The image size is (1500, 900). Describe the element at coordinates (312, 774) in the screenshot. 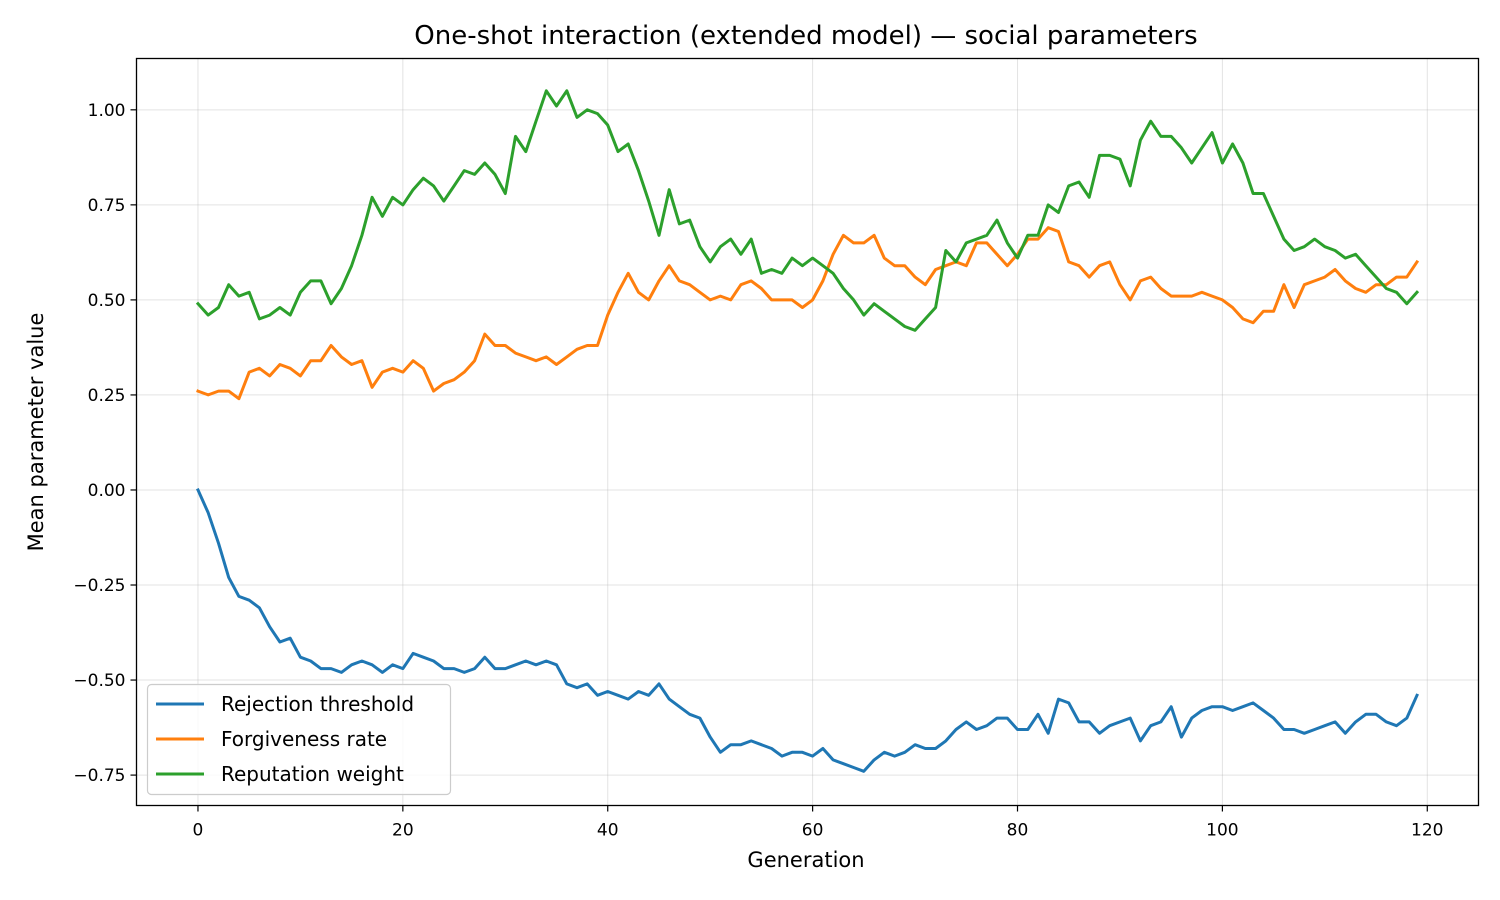

I see `legend-label-reputation-weight: Reputation weight` at that location.